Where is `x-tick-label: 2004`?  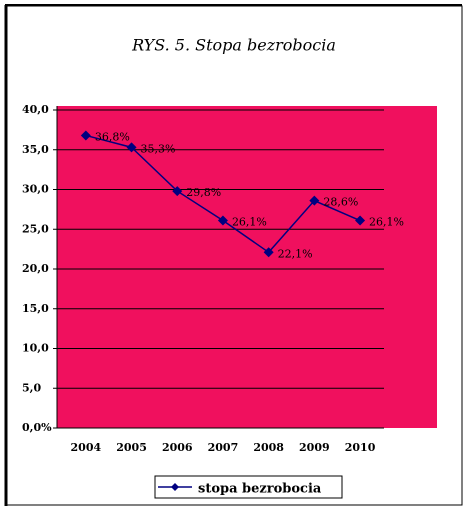
x-tick-label: 2004 is located at coordinates (86, 447).